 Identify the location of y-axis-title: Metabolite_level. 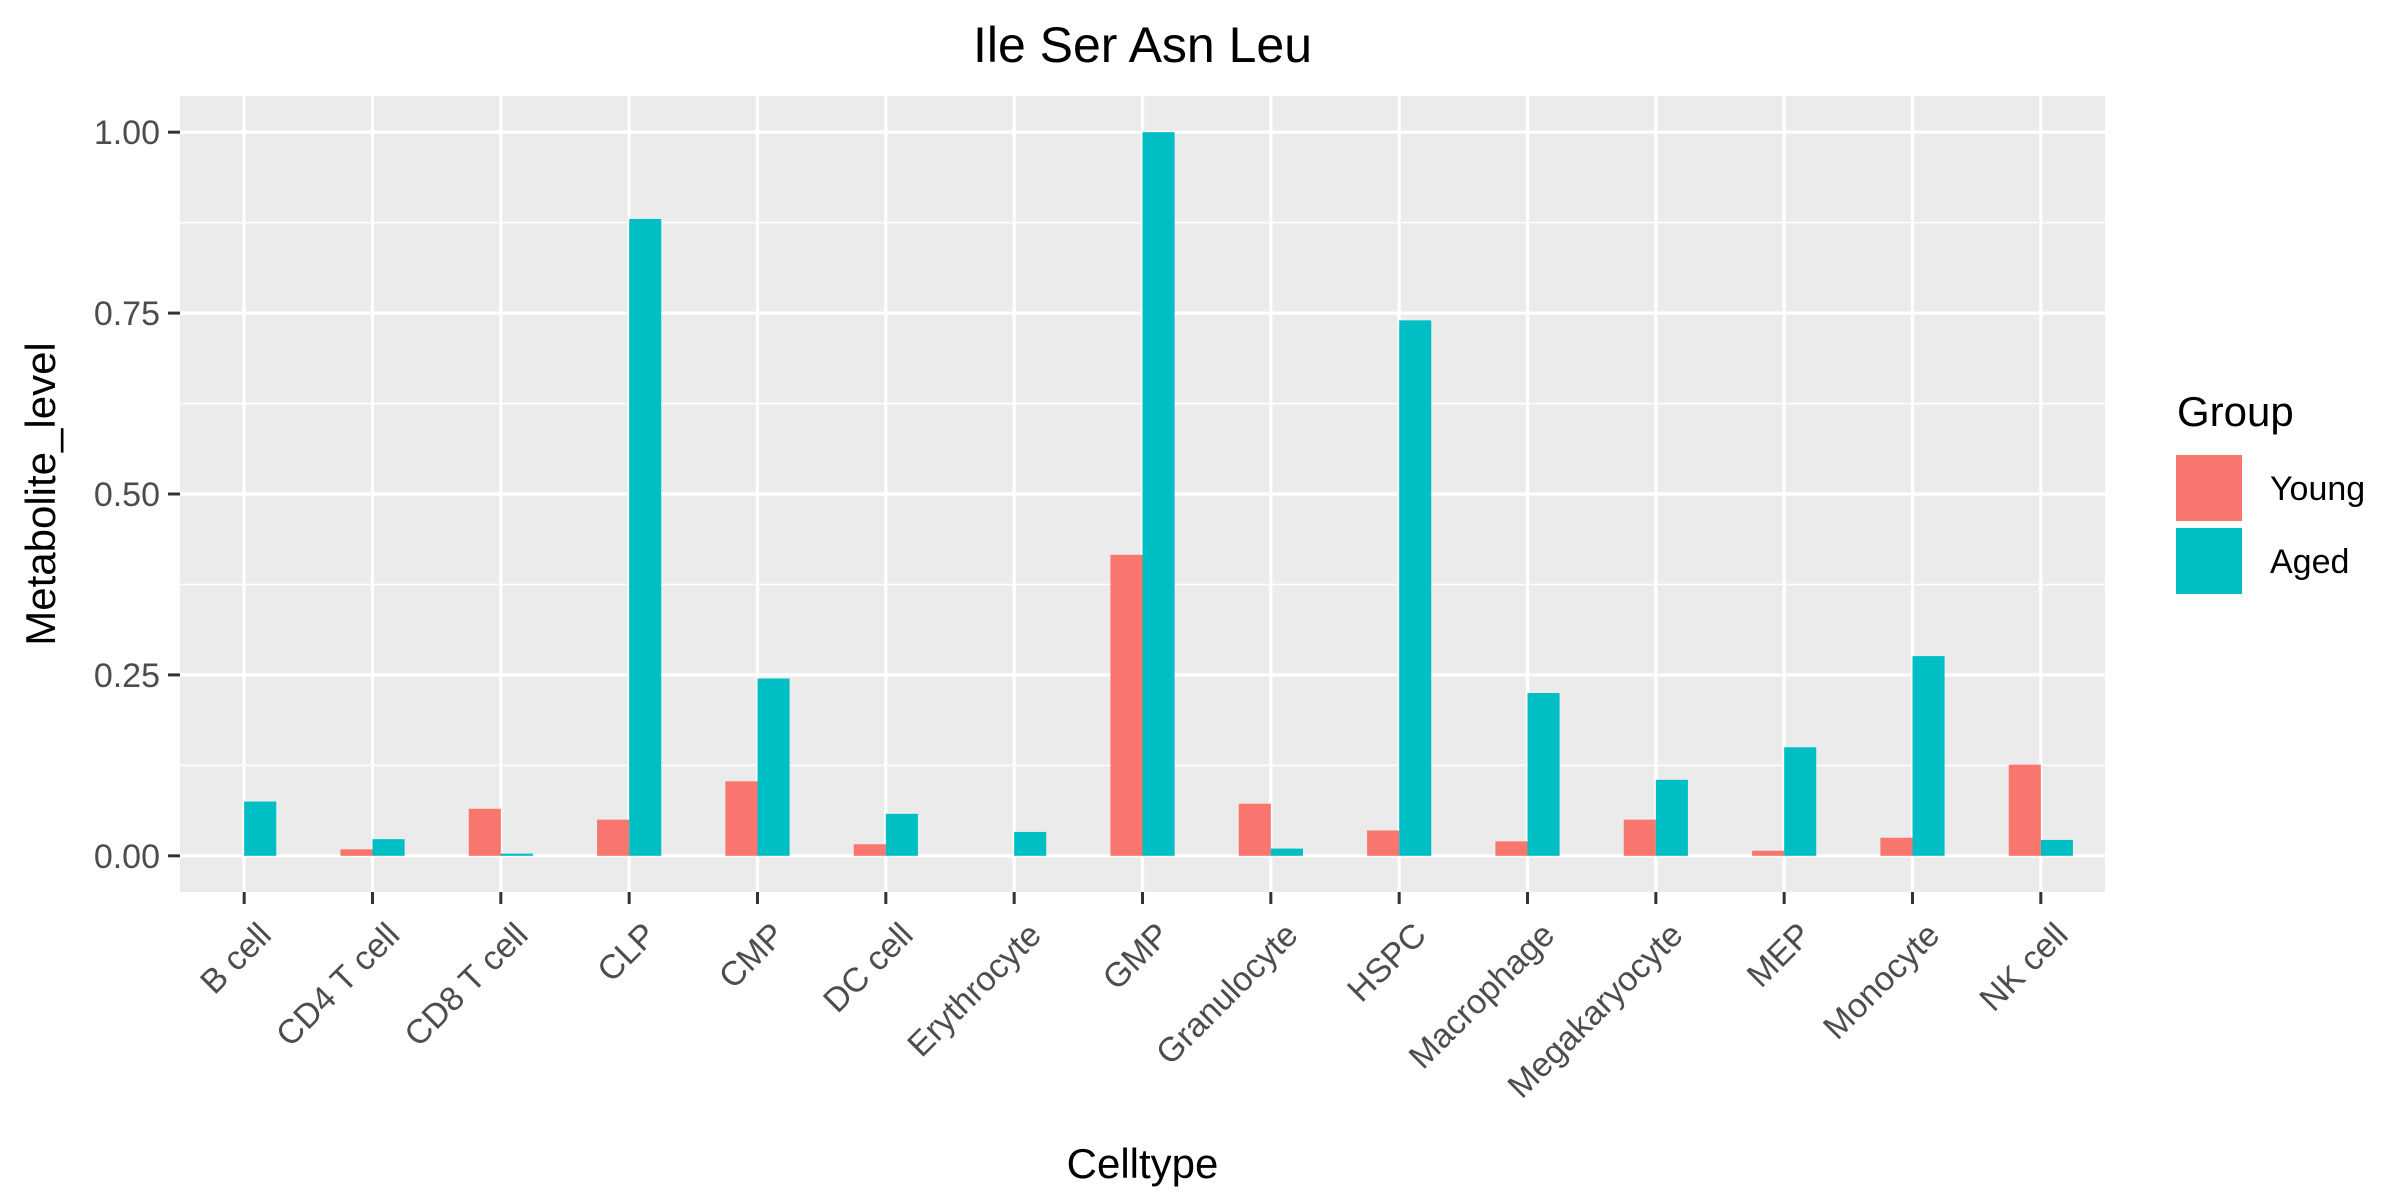
(40, 494).